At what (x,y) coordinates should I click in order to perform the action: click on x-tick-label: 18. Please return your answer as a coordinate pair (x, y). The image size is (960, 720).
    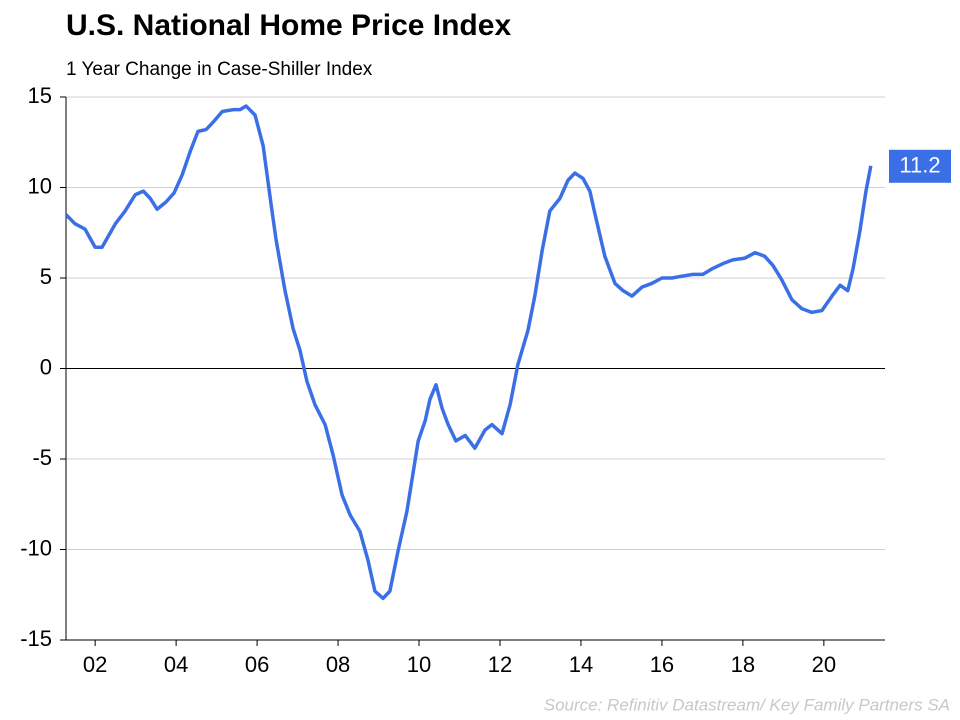
    Looking at the image, I should click on (743, 664).